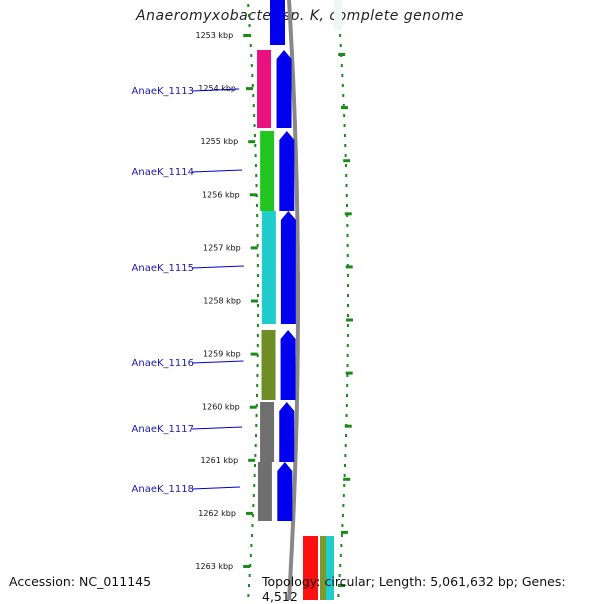 This screenshot has height=604, width=600. What do you see at coordinates (222, 301) in the screenshot?
I see `tick-label: 1258 kbp` at bounding box center [222, 301].